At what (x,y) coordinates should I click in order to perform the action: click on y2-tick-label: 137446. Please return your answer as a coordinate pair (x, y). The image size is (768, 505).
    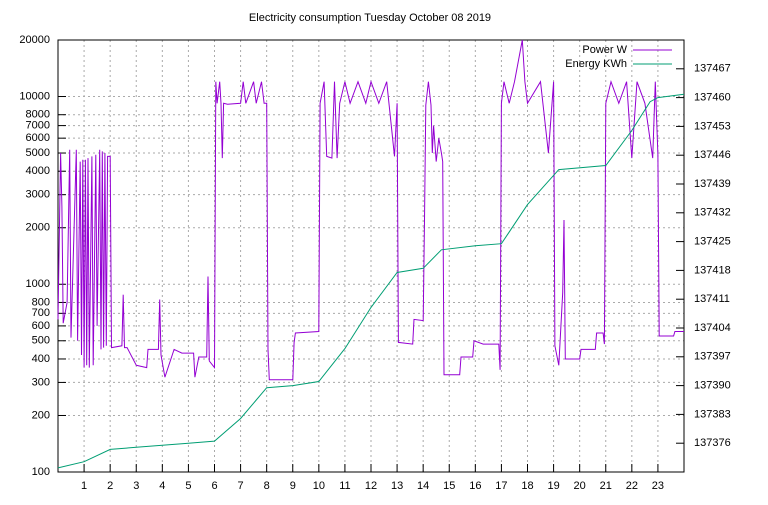
    Looking at the image, I should click on (712, 155).